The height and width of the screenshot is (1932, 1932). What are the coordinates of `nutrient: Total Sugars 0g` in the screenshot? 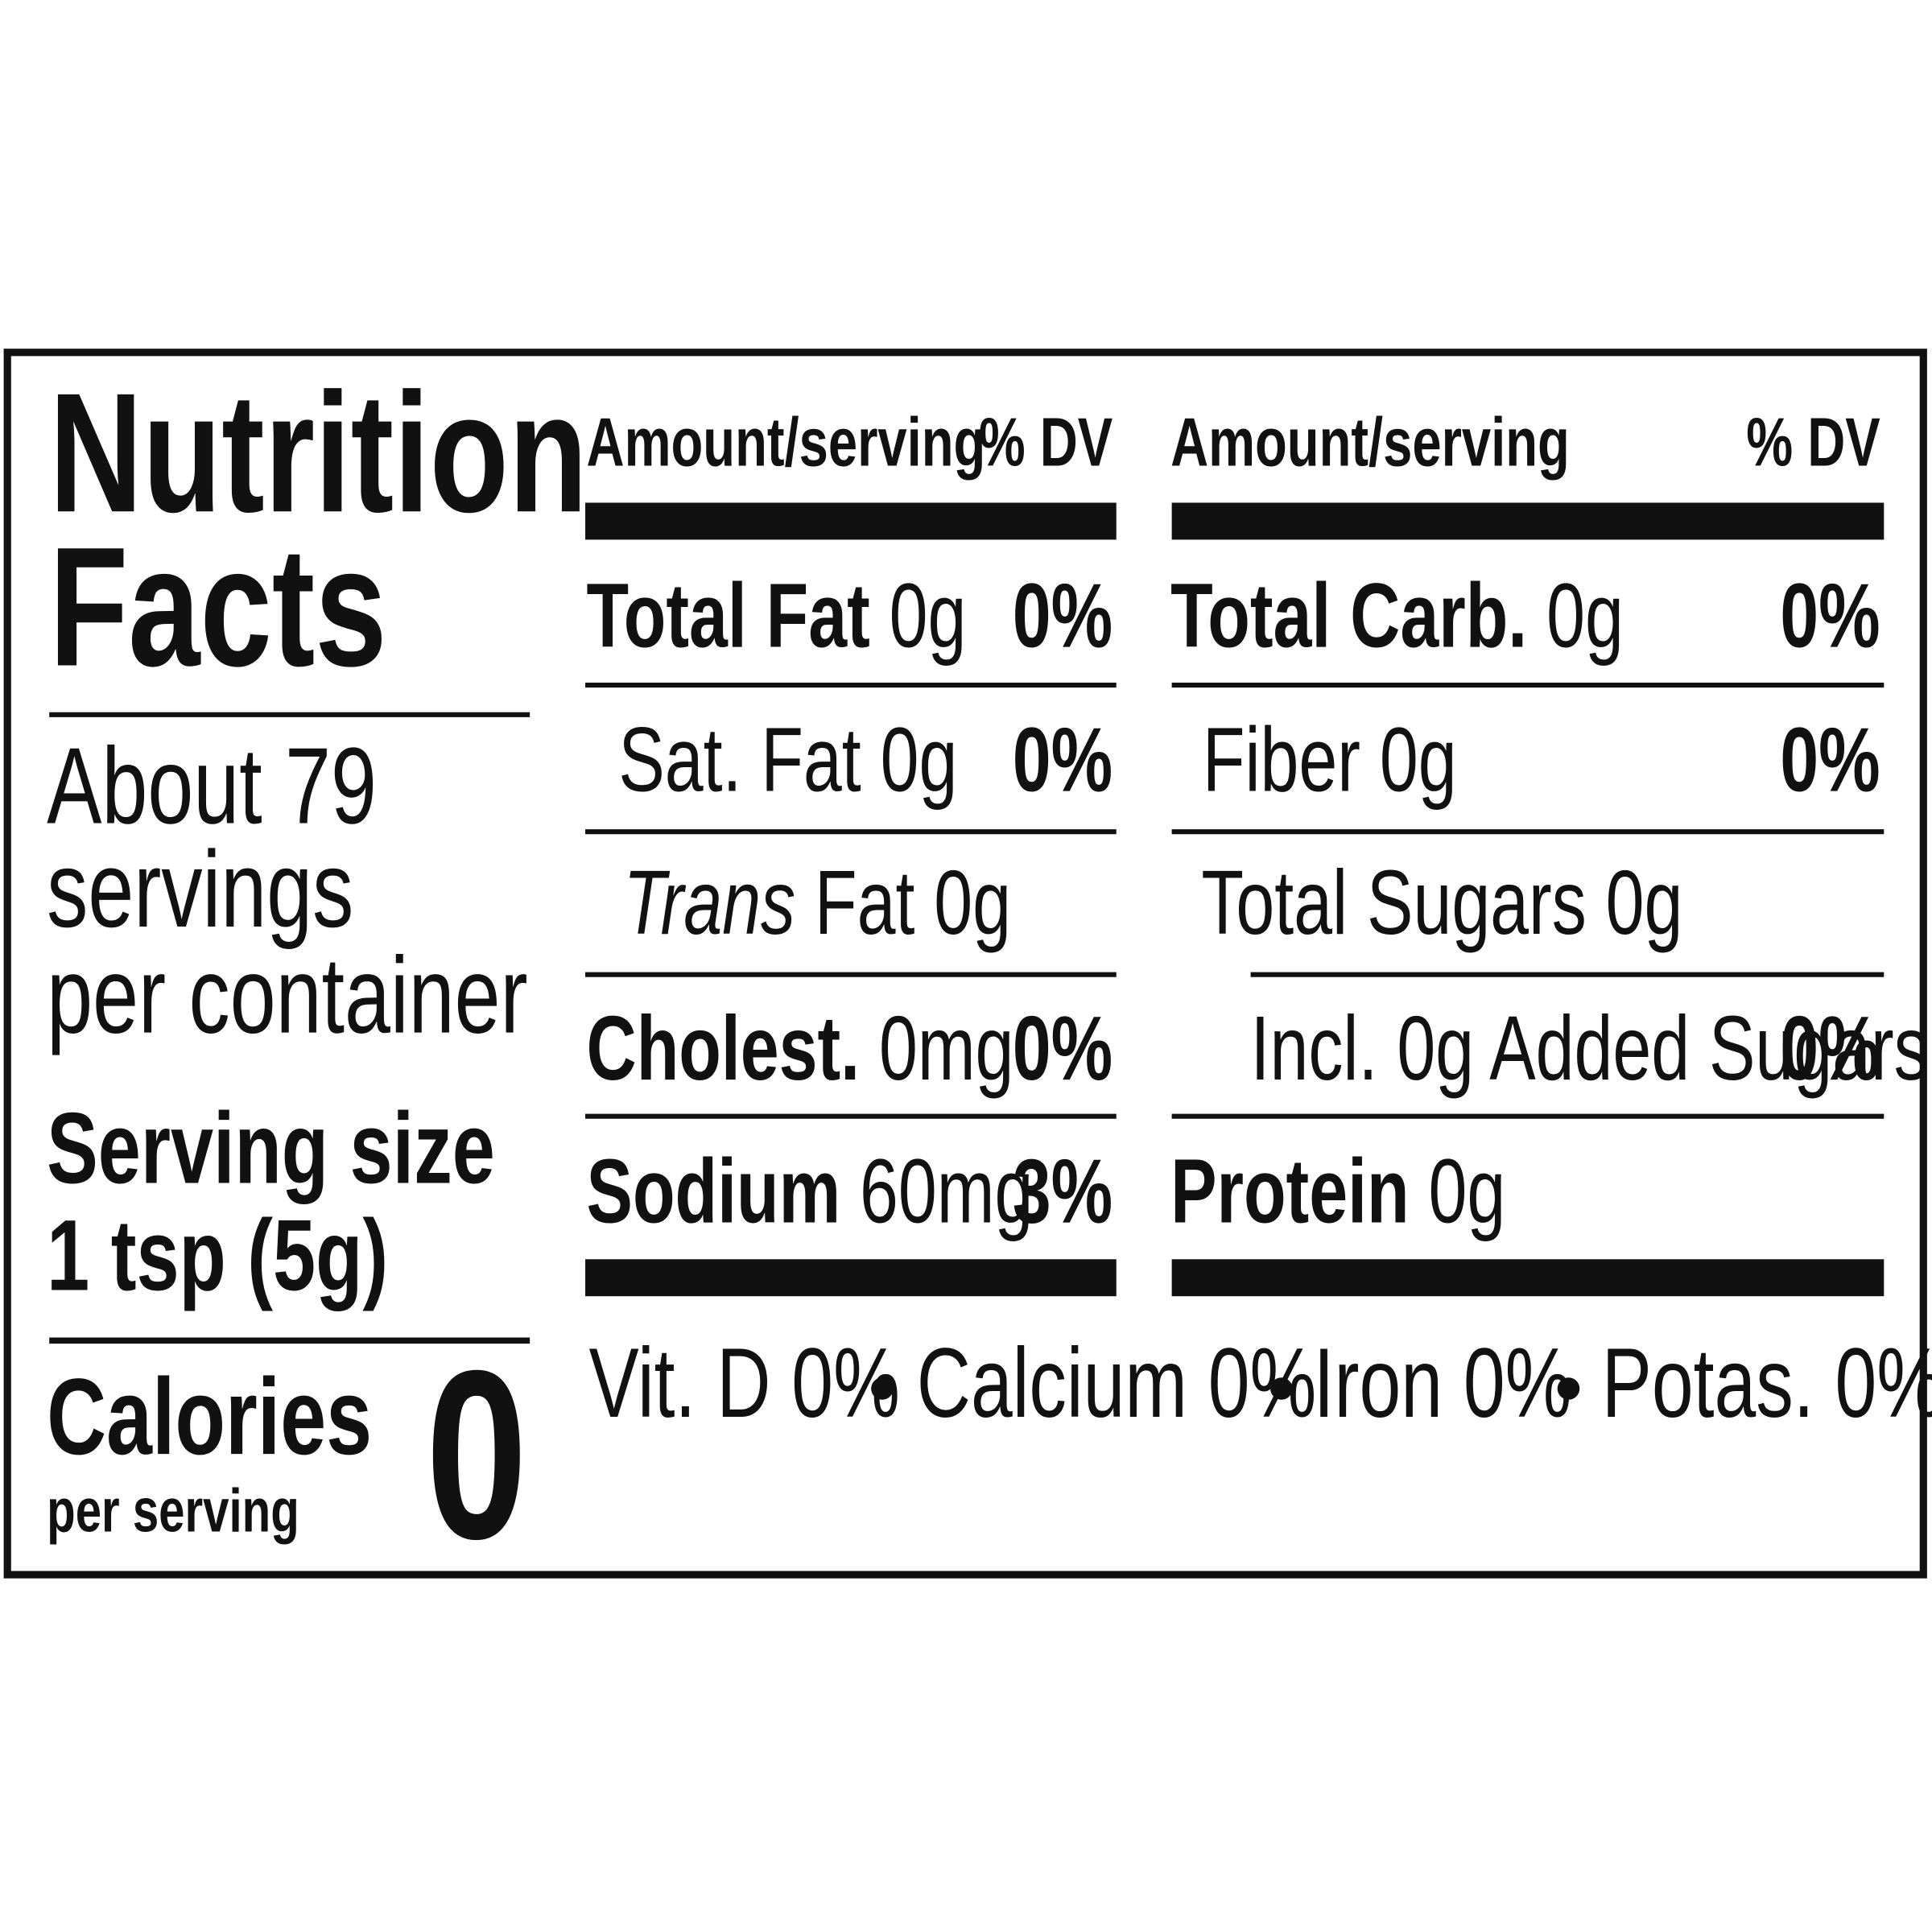 It's located at (1441, 903).